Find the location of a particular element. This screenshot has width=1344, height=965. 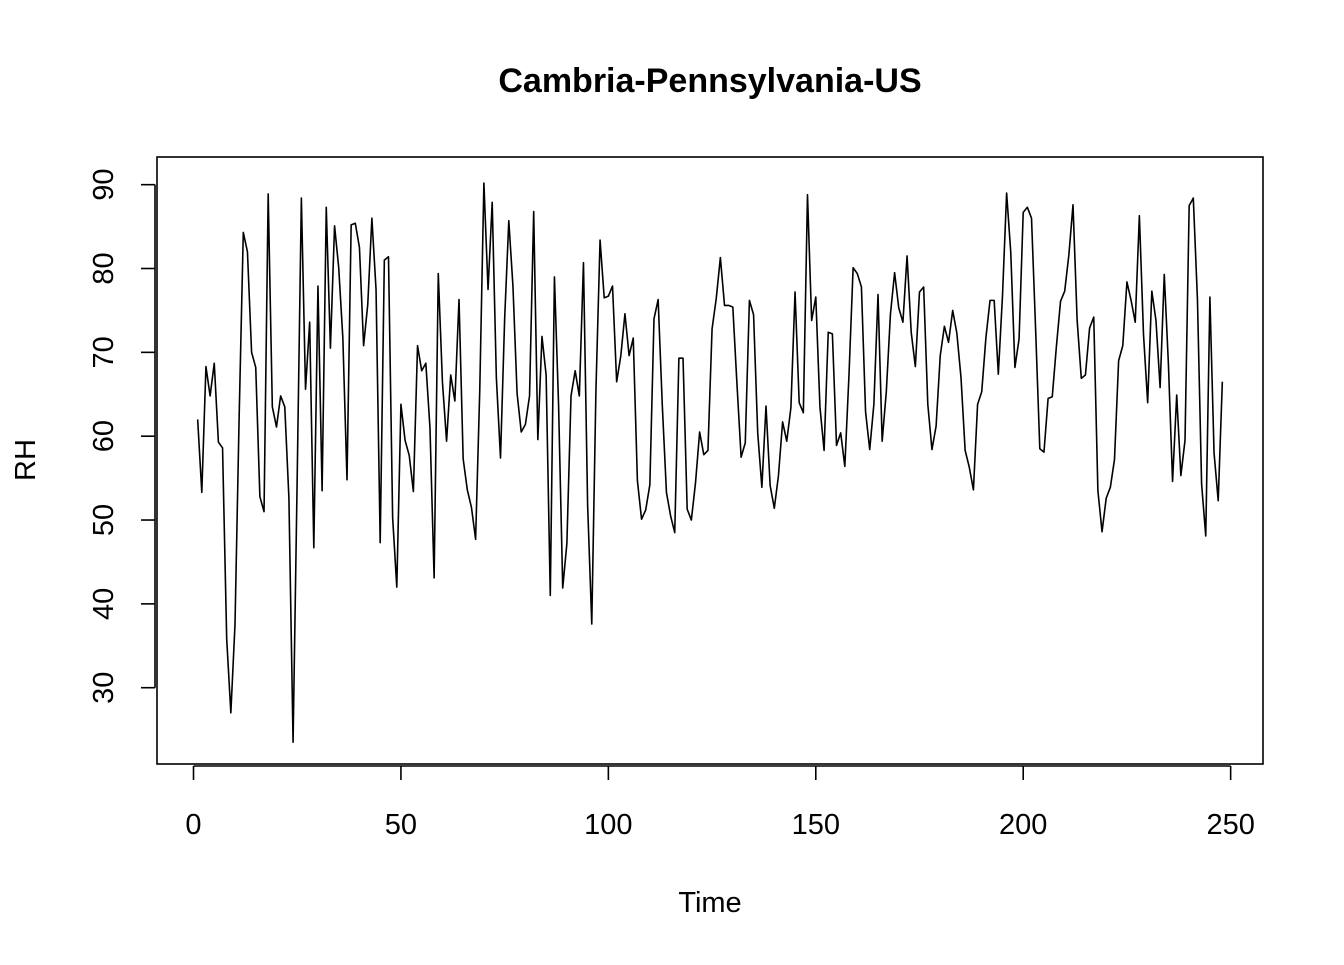

y-tick-label: 80 is located at coordinates (104, 268).